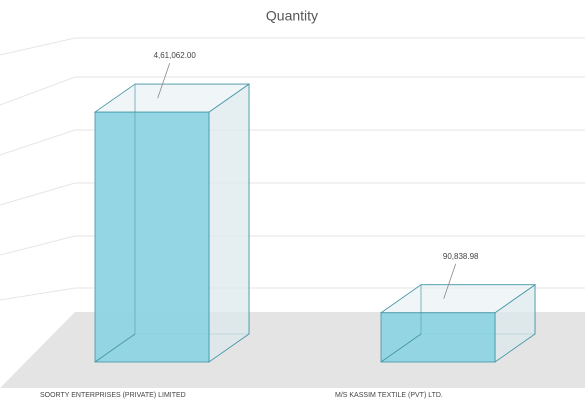 The width and height of the screenshot is (585, 407). I want to click on chart-title: Quantity, so click(292, 16).